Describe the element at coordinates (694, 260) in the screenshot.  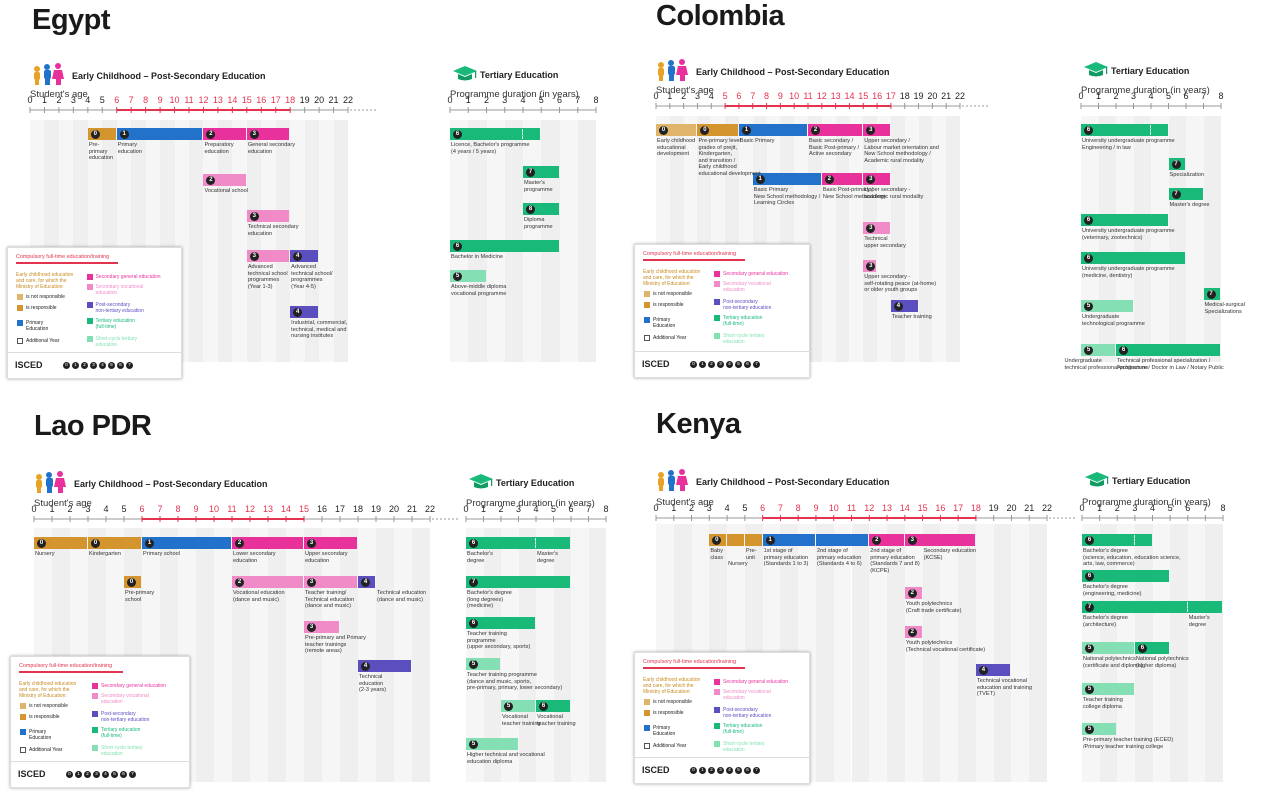
I see `compulsory-line` at that location.